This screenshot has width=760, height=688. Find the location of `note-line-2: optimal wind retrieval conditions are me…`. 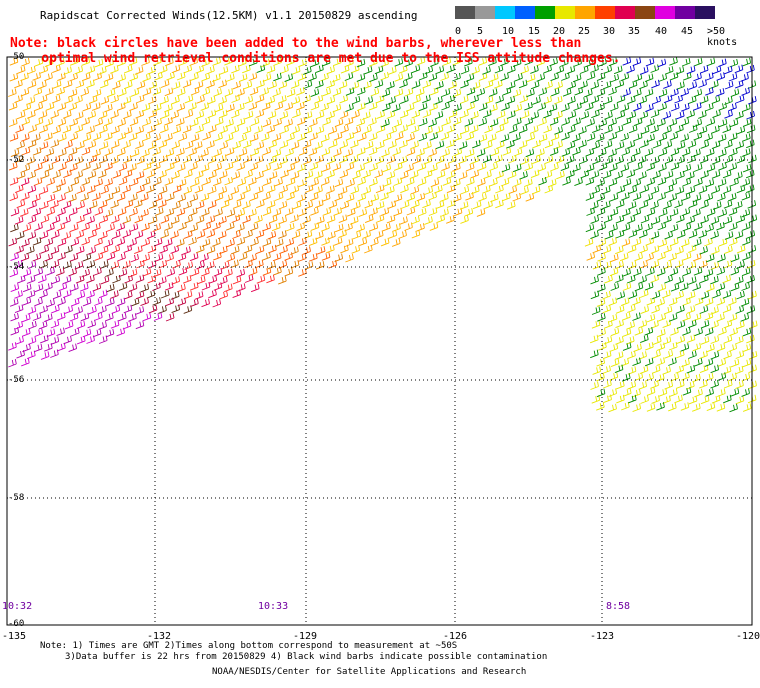

note-line-2: optimal wind retrieval conditions are me… is located at coordinates (315, 58).